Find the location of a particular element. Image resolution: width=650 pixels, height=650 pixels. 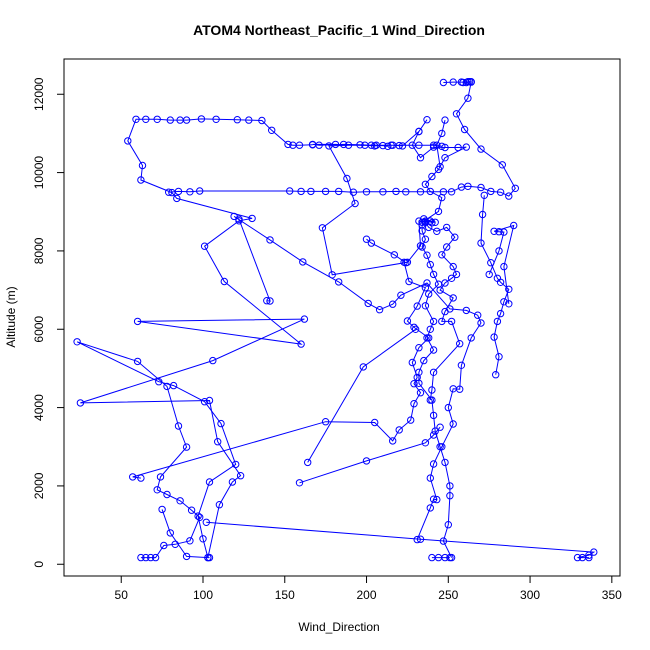

y-tick-label: 12000 is located at coordinates (39, 94).